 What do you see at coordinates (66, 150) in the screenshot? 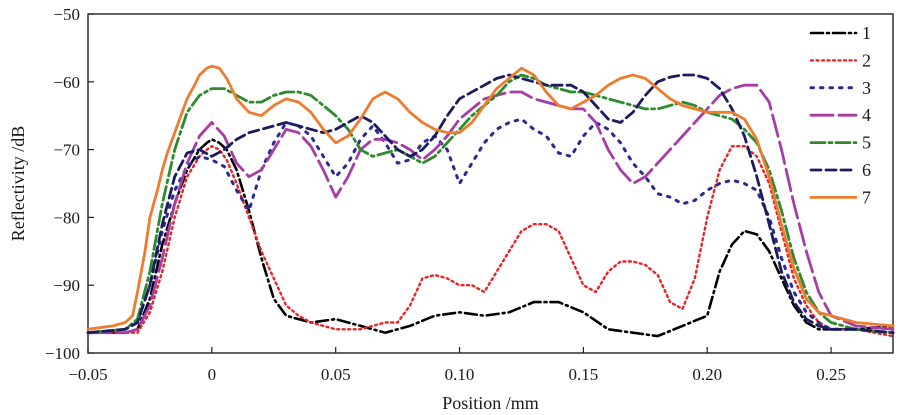
I see `y-tick-label: −70` at bounding box center [66, 150].